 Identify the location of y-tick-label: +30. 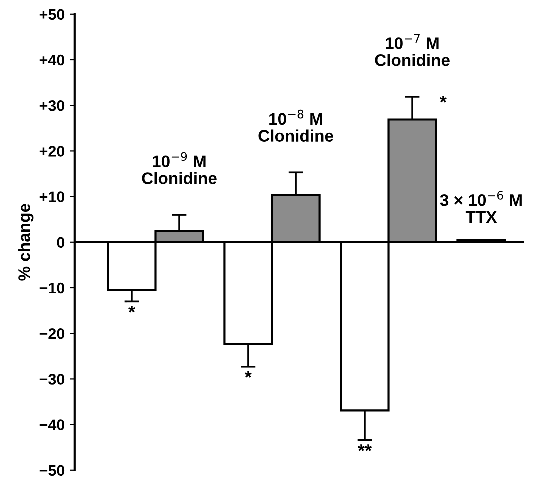
(52, 106).